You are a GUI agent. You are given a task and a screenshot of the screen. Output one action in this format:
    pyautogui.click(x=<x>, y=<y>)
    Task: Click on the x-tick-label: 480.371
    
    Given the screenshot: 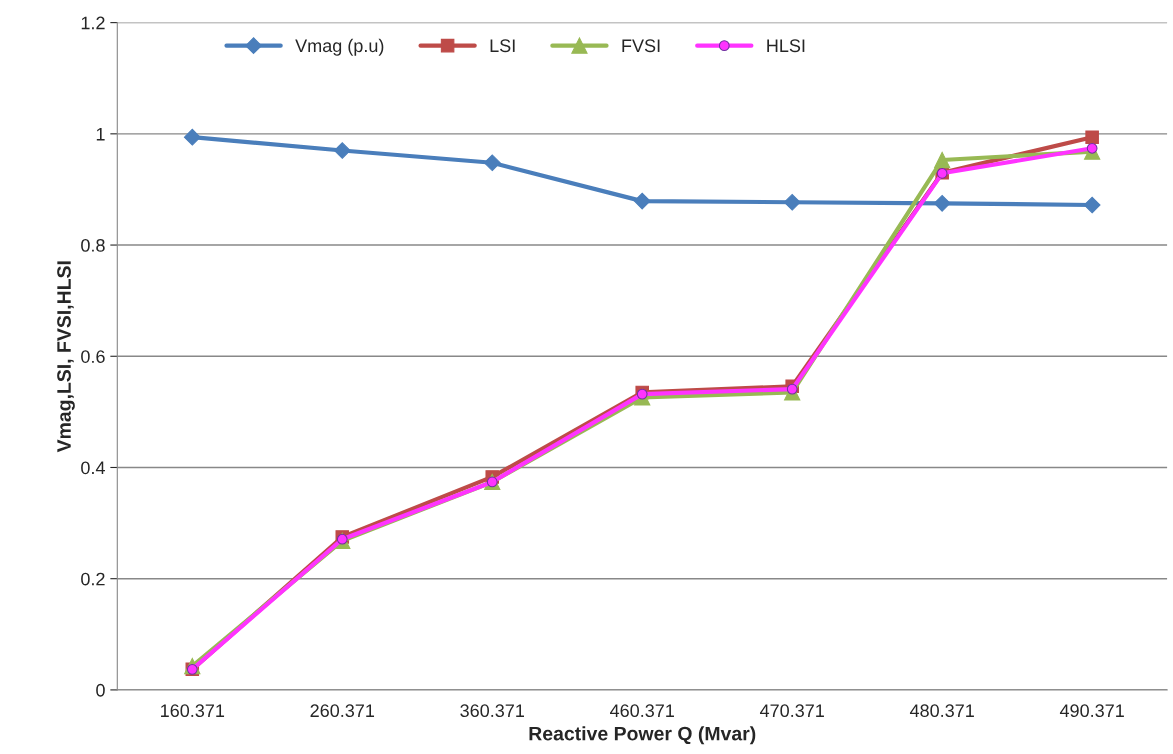 What is the action you would take?
    pyautogui.click(x=941, y=711)
    